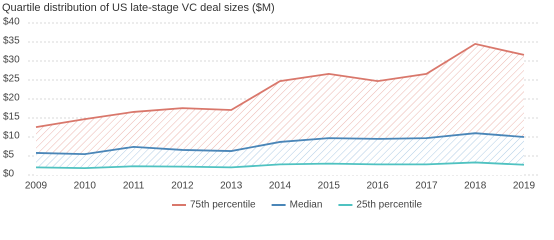  What do you see at coordinates (389, 205) in the screenshot?
I see `legend-label: 25th percentile` at bounding box center [389, 205].